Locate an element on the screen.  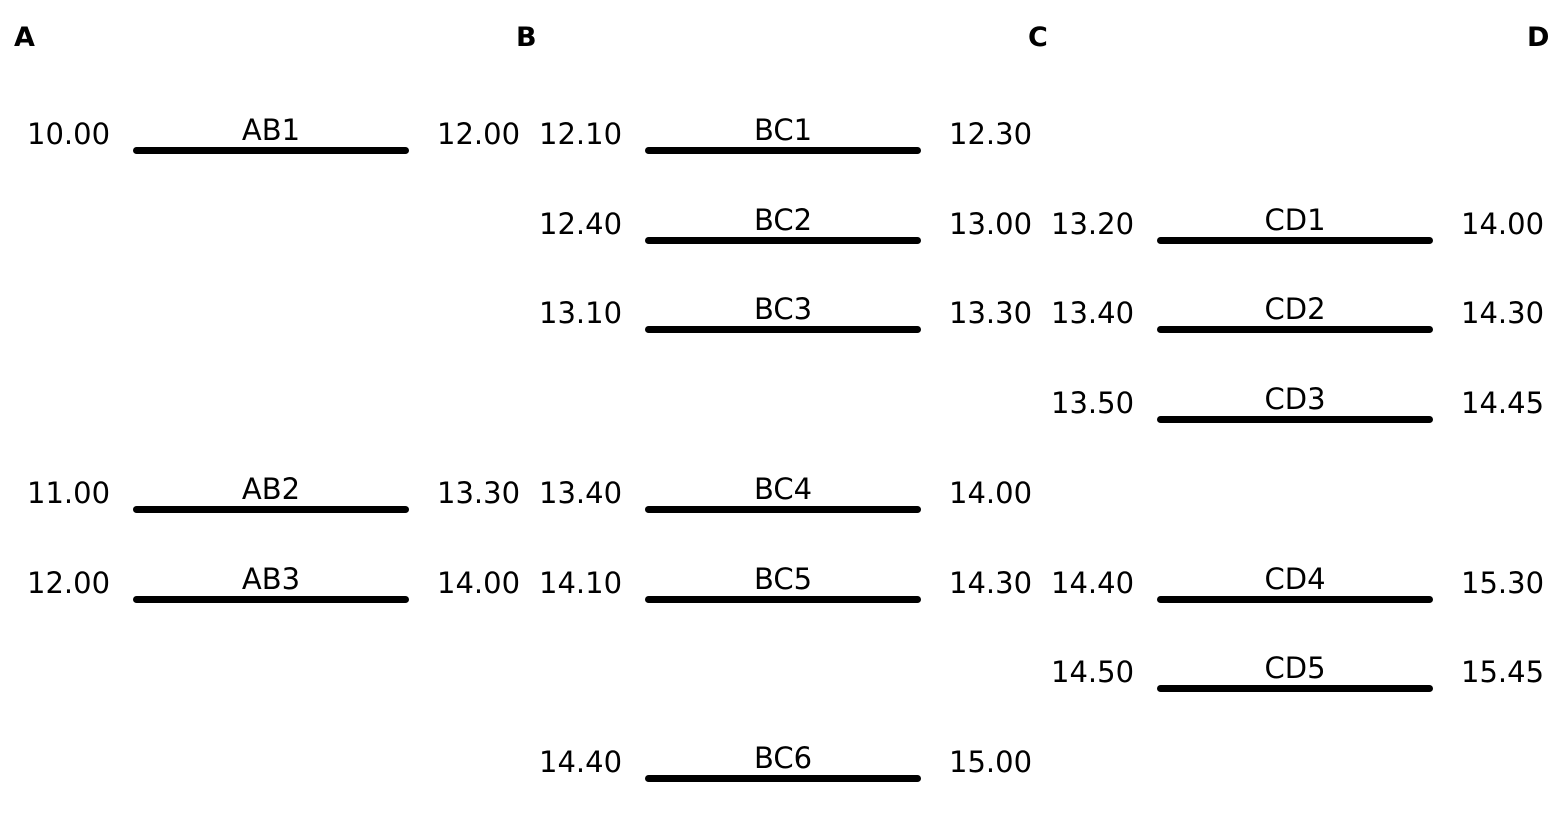
arrival-time: 15.30 is located at coordinates (1503, 582).